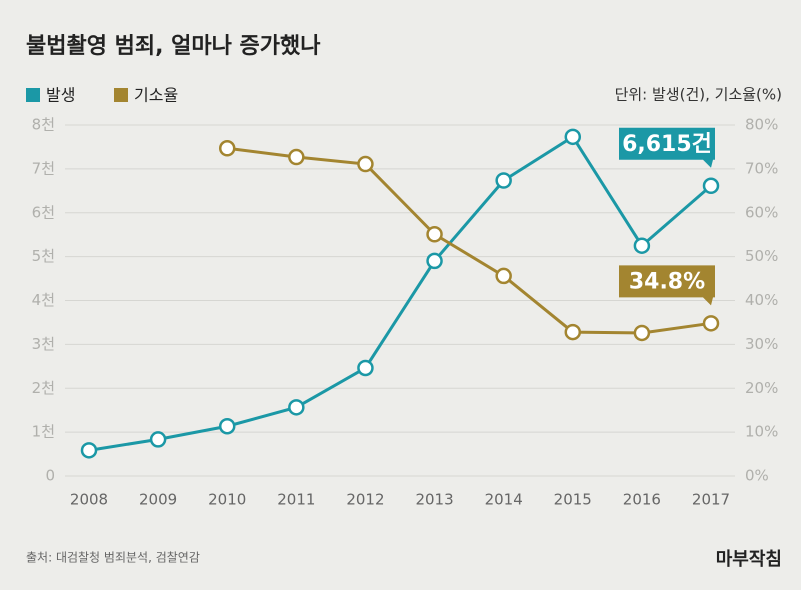  Describe the element at coordinates (711, 500) in the screenshot. I see `x-tick-label: 2017` at that location.